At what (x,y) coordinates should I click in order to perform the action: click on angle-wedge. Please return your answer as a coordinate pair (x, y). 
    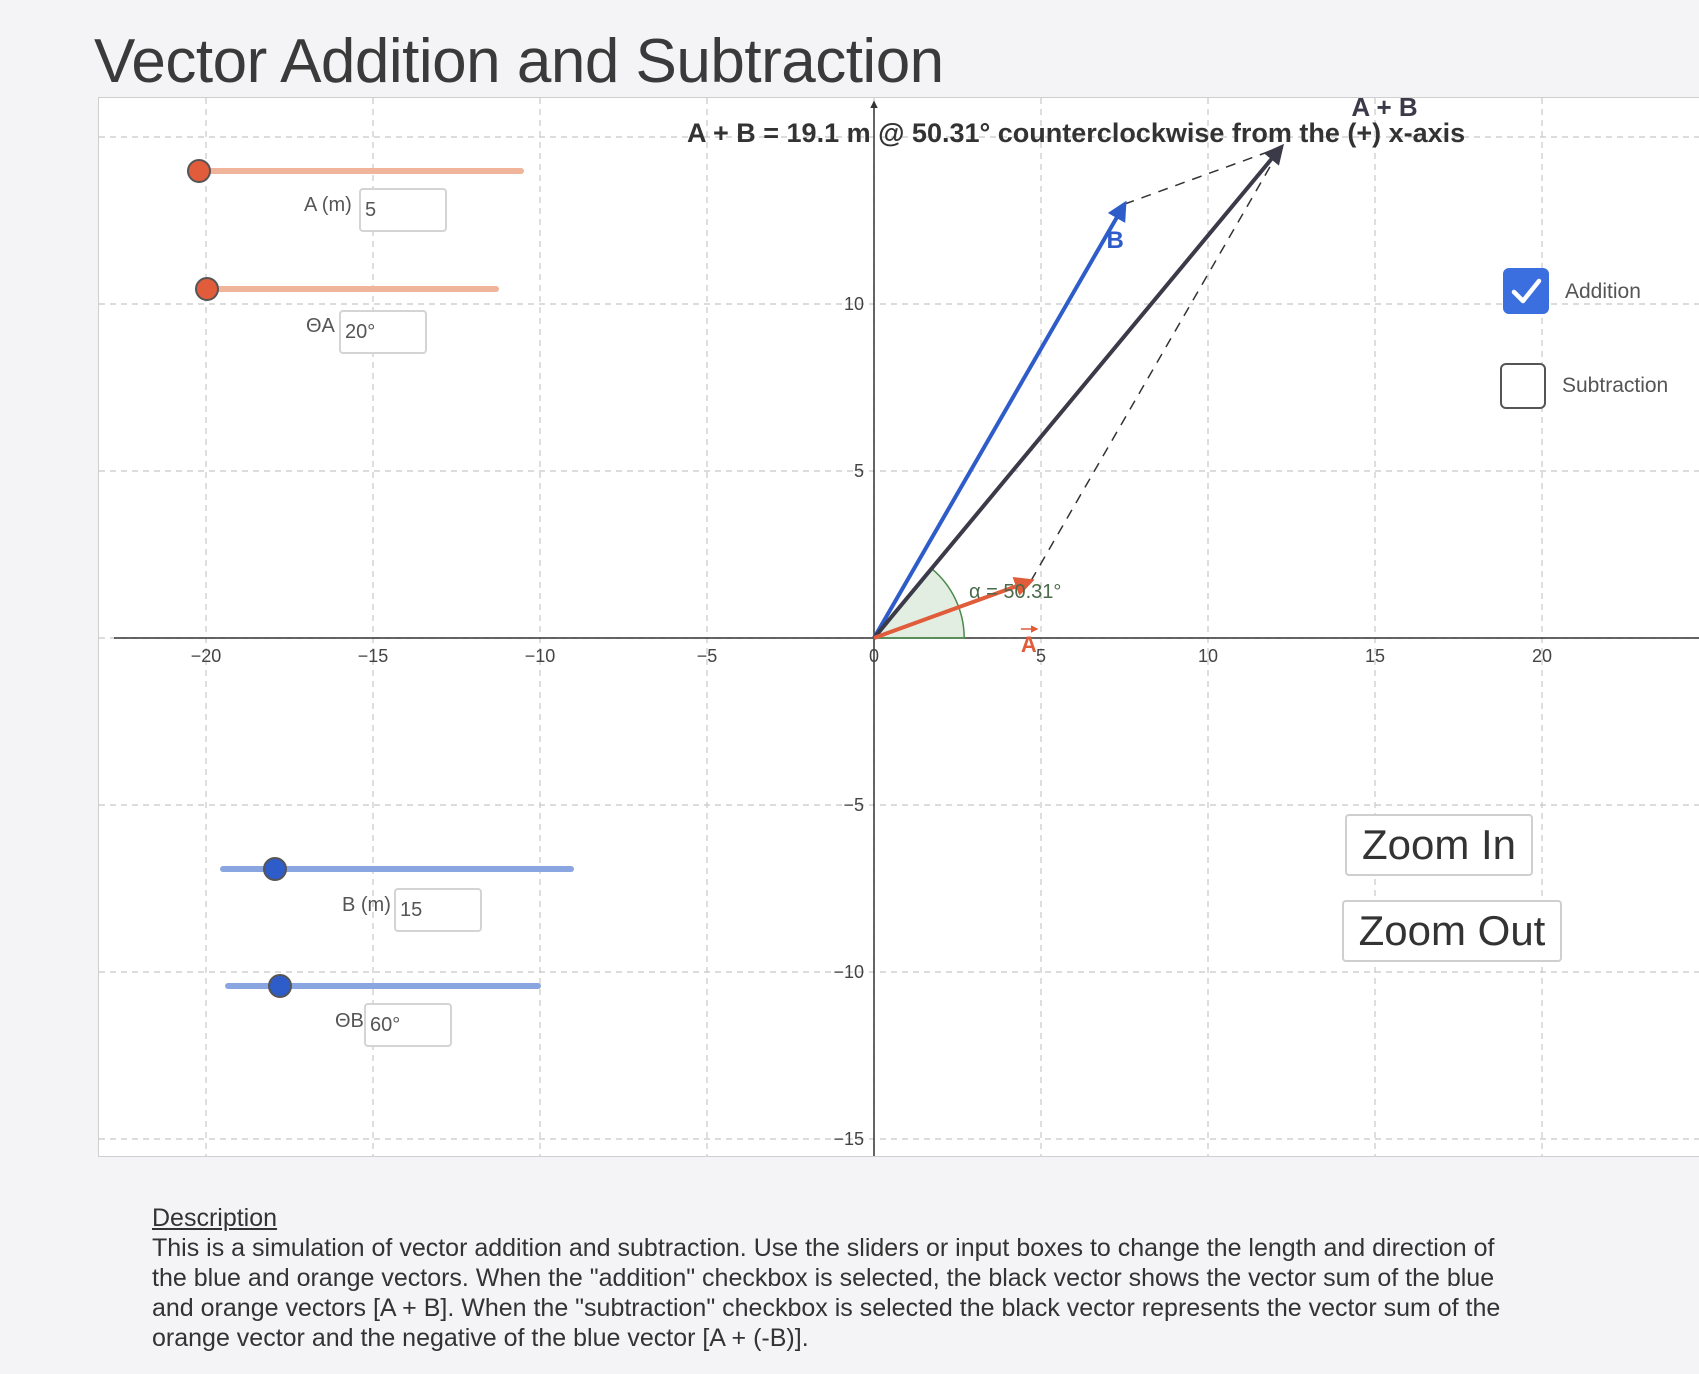
    Looking at the image, I should click on (918, 603).